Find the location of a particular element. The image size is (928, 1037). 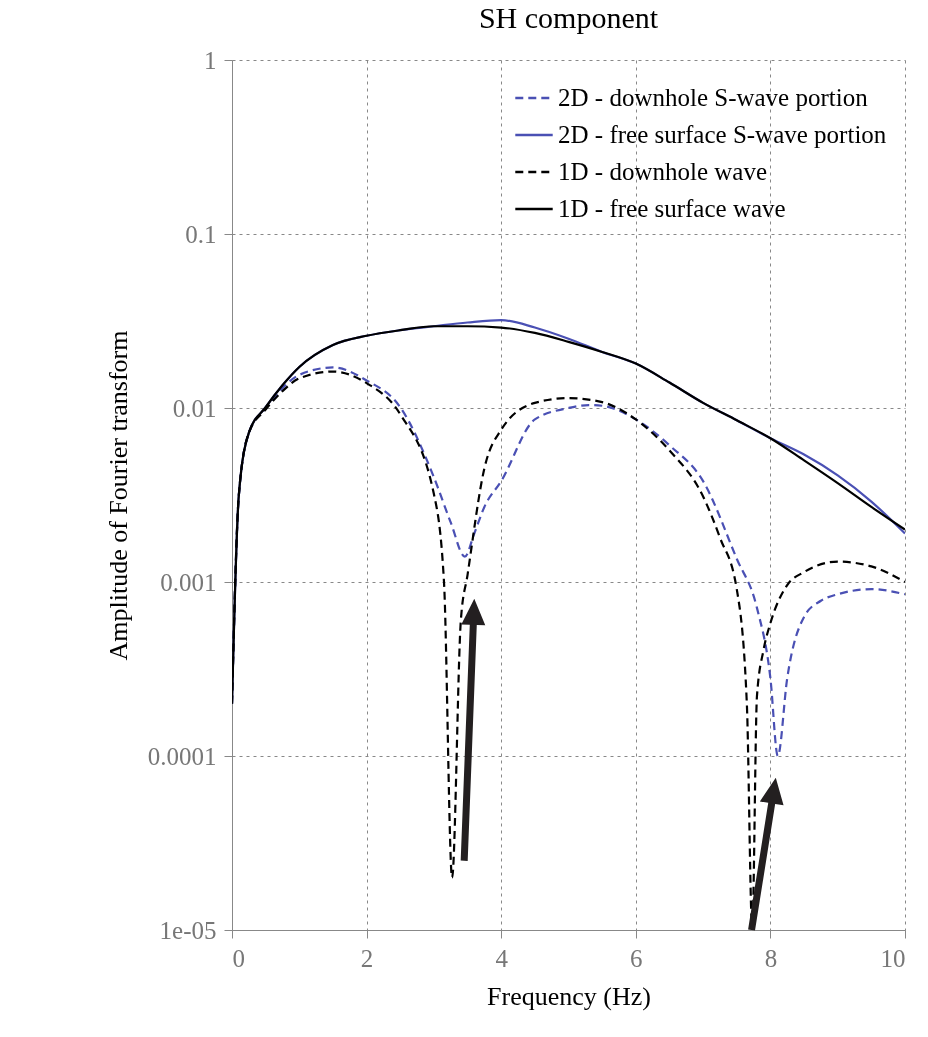

x-tick-label: 4 is located at coordinates (502, 958).